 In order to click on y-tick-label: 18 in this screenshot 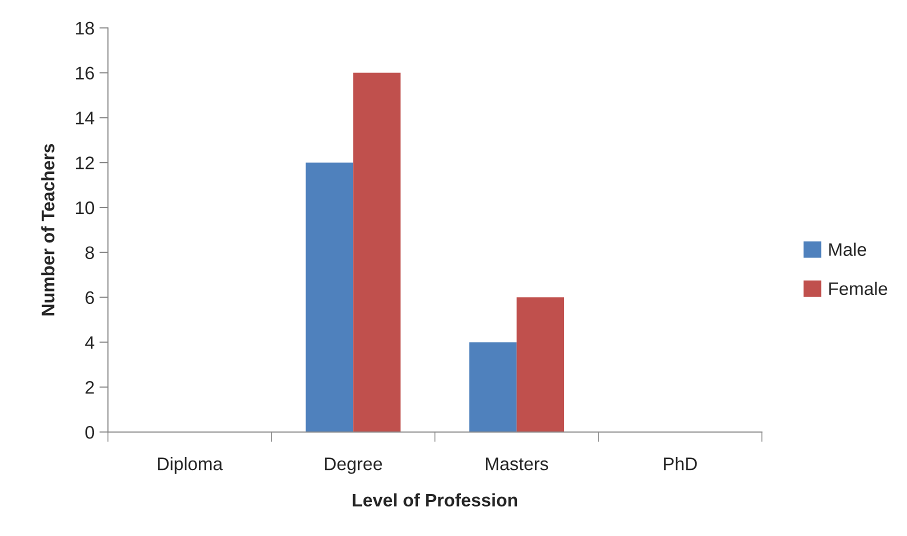, I will do `click(85, 28)`.